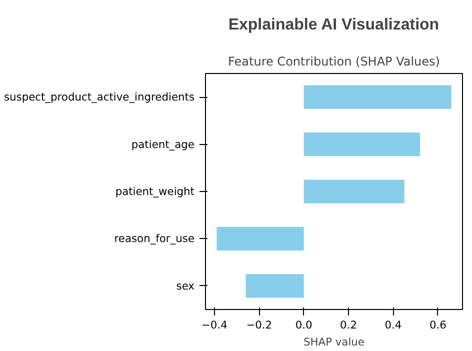 This screenshot has width=472, height=351. What do you see at coordinates (259, 325) in the screenshot?
I see `x-tick-label: −0.2` at bounding box center [259, 325].